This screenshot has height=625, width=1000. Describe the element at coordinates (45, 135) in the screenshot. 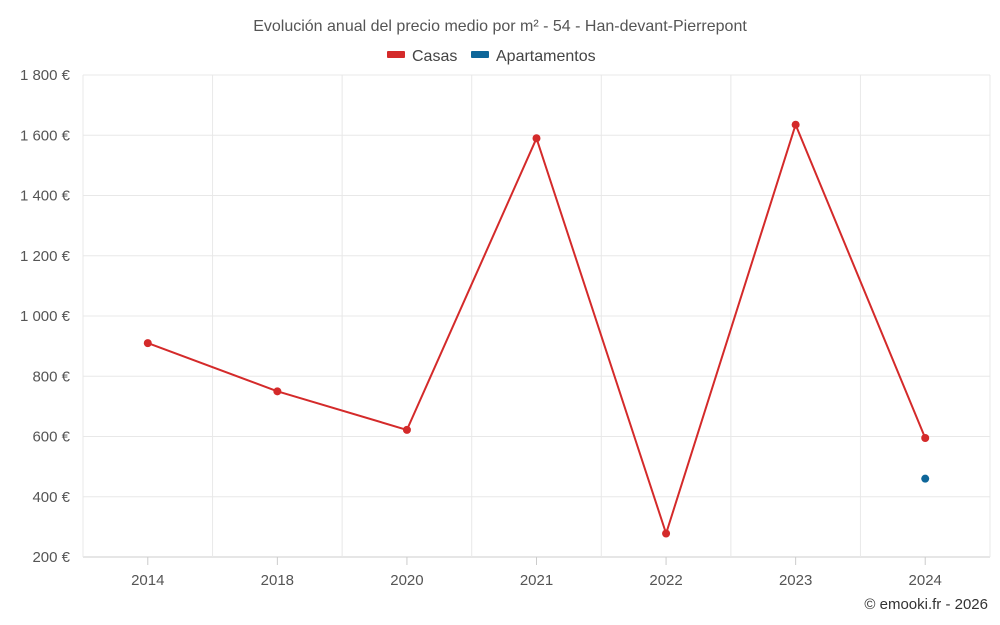

I see `y-tick-label: 1 600 €` at that location.